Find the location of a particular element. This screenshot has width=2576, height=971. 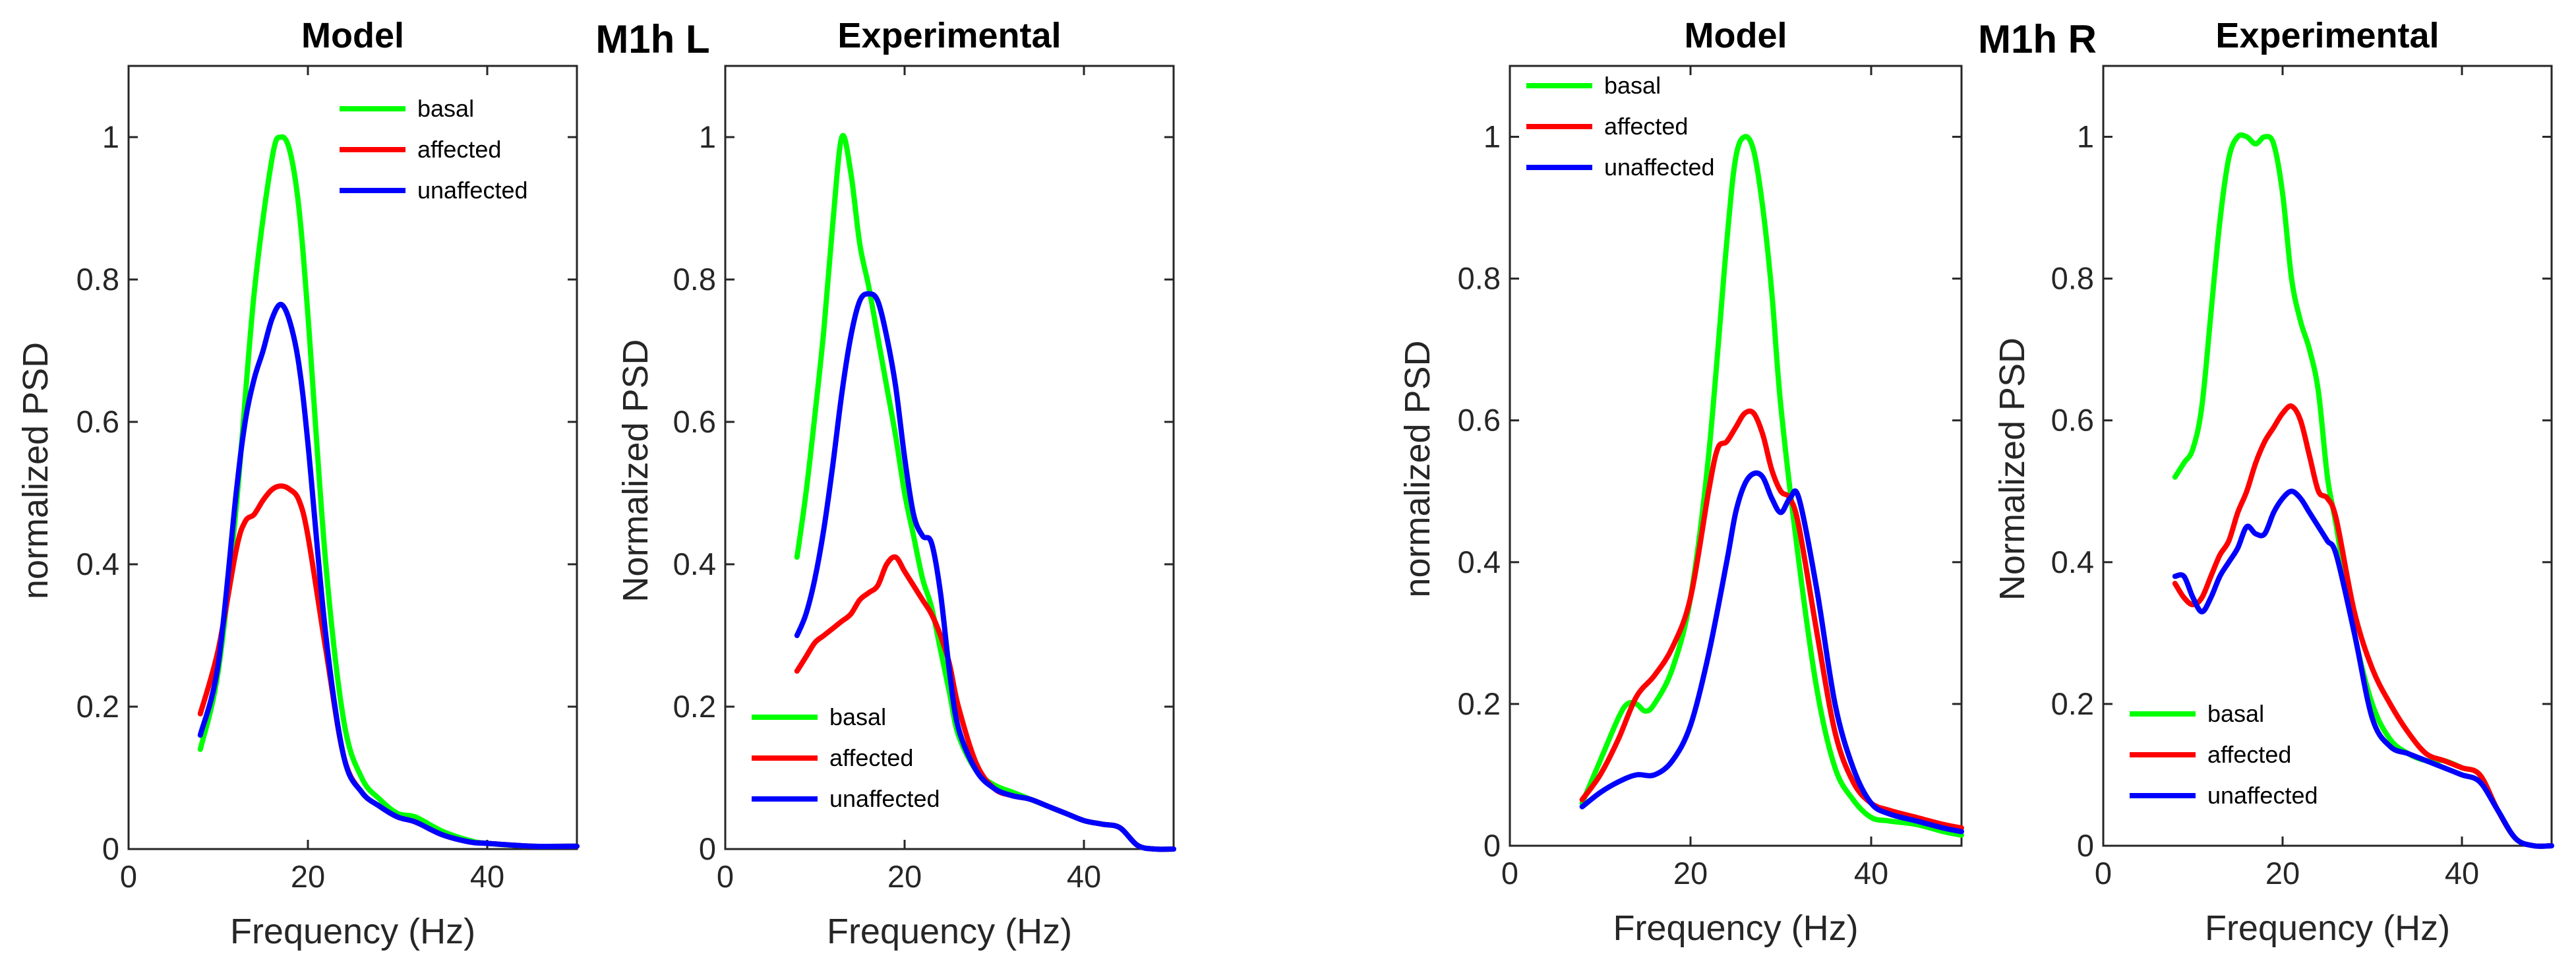

group-title-left: M1h L is located at coordinates (652, 39).